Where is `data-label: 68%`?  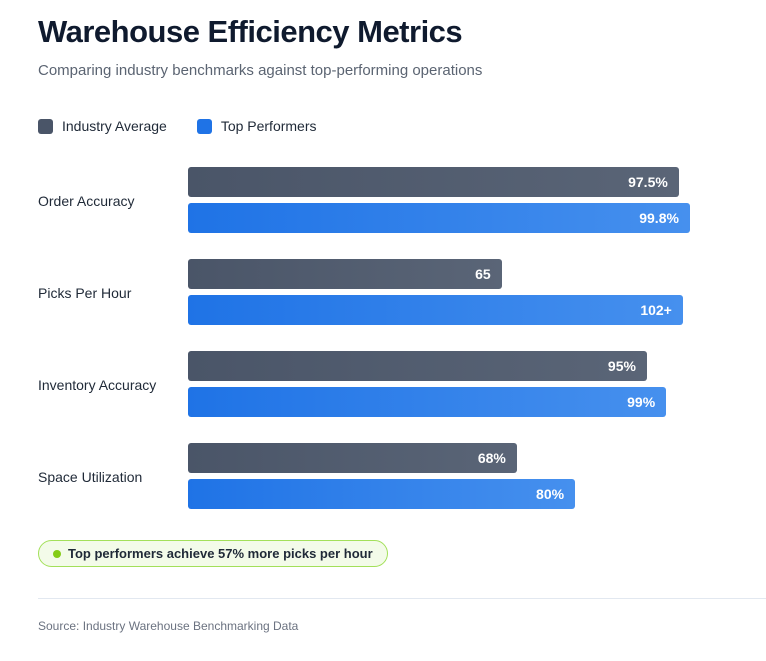
data-label: 68% is located at coordinates (491, 458).